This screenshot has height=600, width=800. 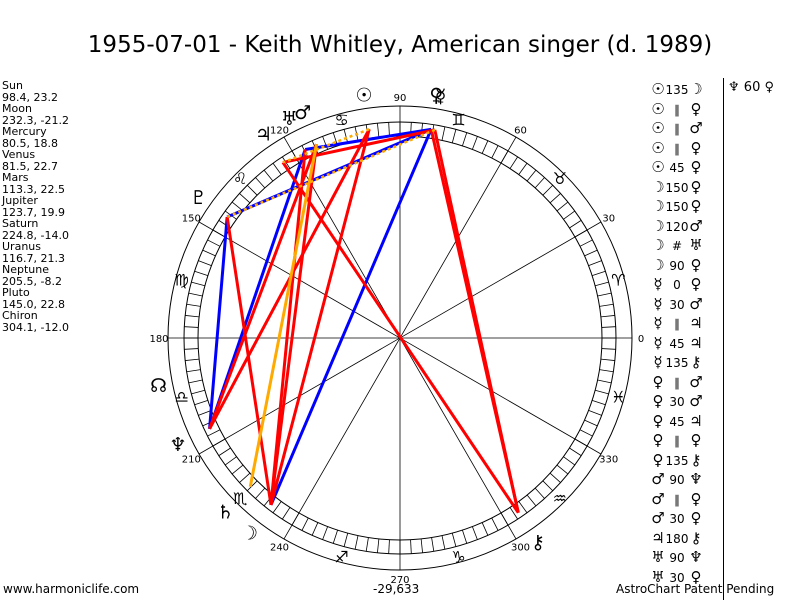 I want to click on footer-patent-note: AstroChart Patent Pending, so click(x=695, y=589).